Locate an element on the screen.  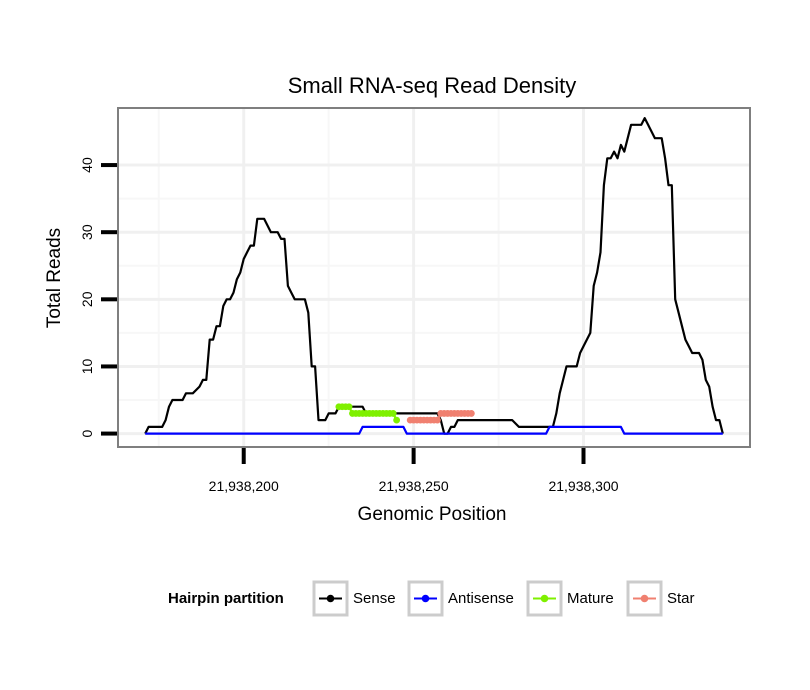
x-tick-label: 21,938,250 is located at coordinates (414, 486).